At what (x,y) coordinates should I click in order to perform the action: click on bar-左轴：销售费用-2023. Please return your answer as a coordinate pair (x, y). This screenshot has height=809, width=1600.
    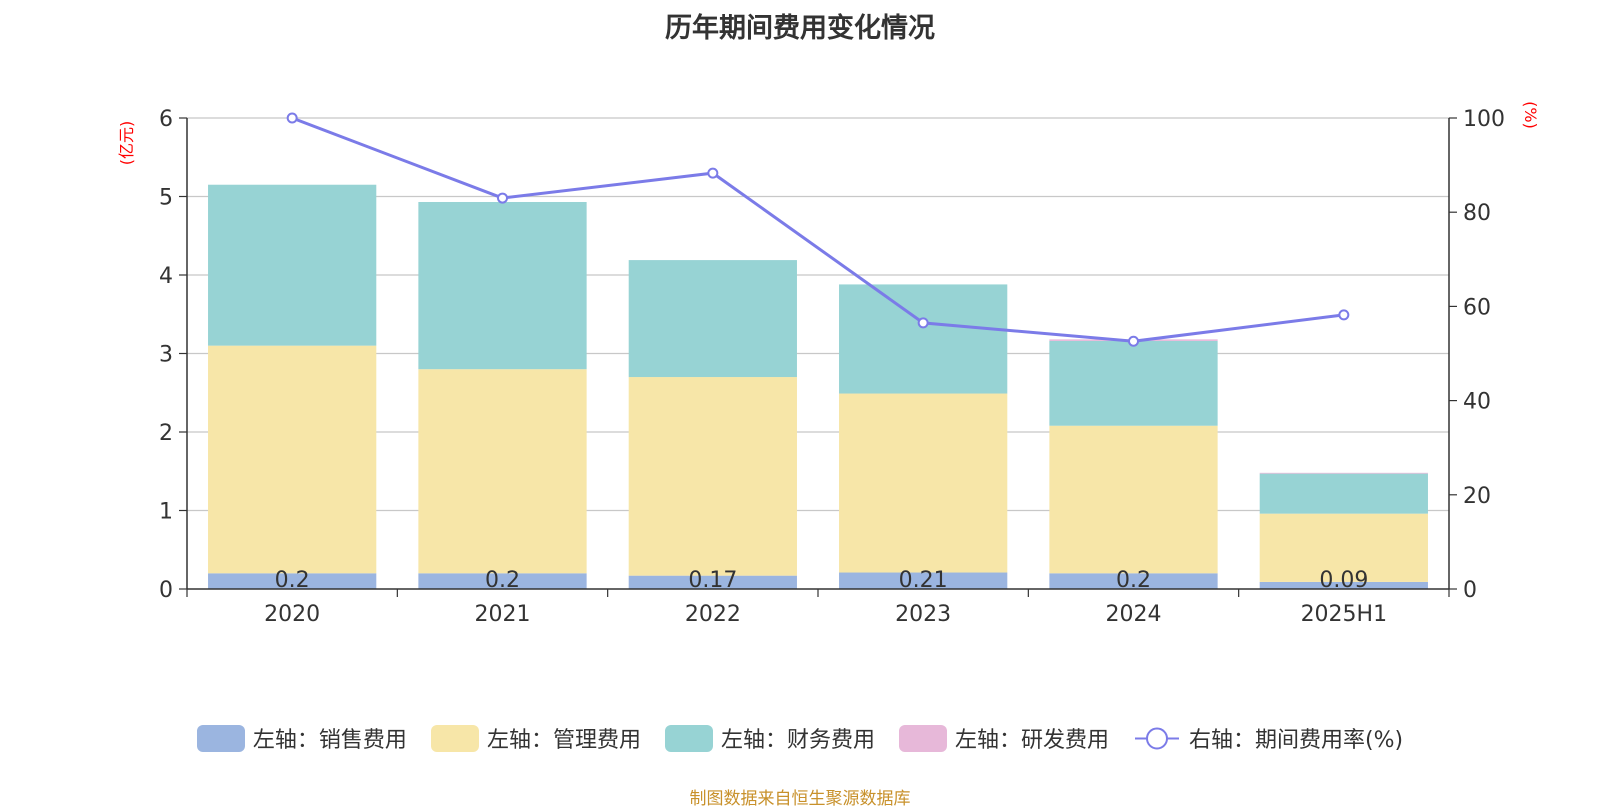
    Looking at the image, I should click on (923, 580).